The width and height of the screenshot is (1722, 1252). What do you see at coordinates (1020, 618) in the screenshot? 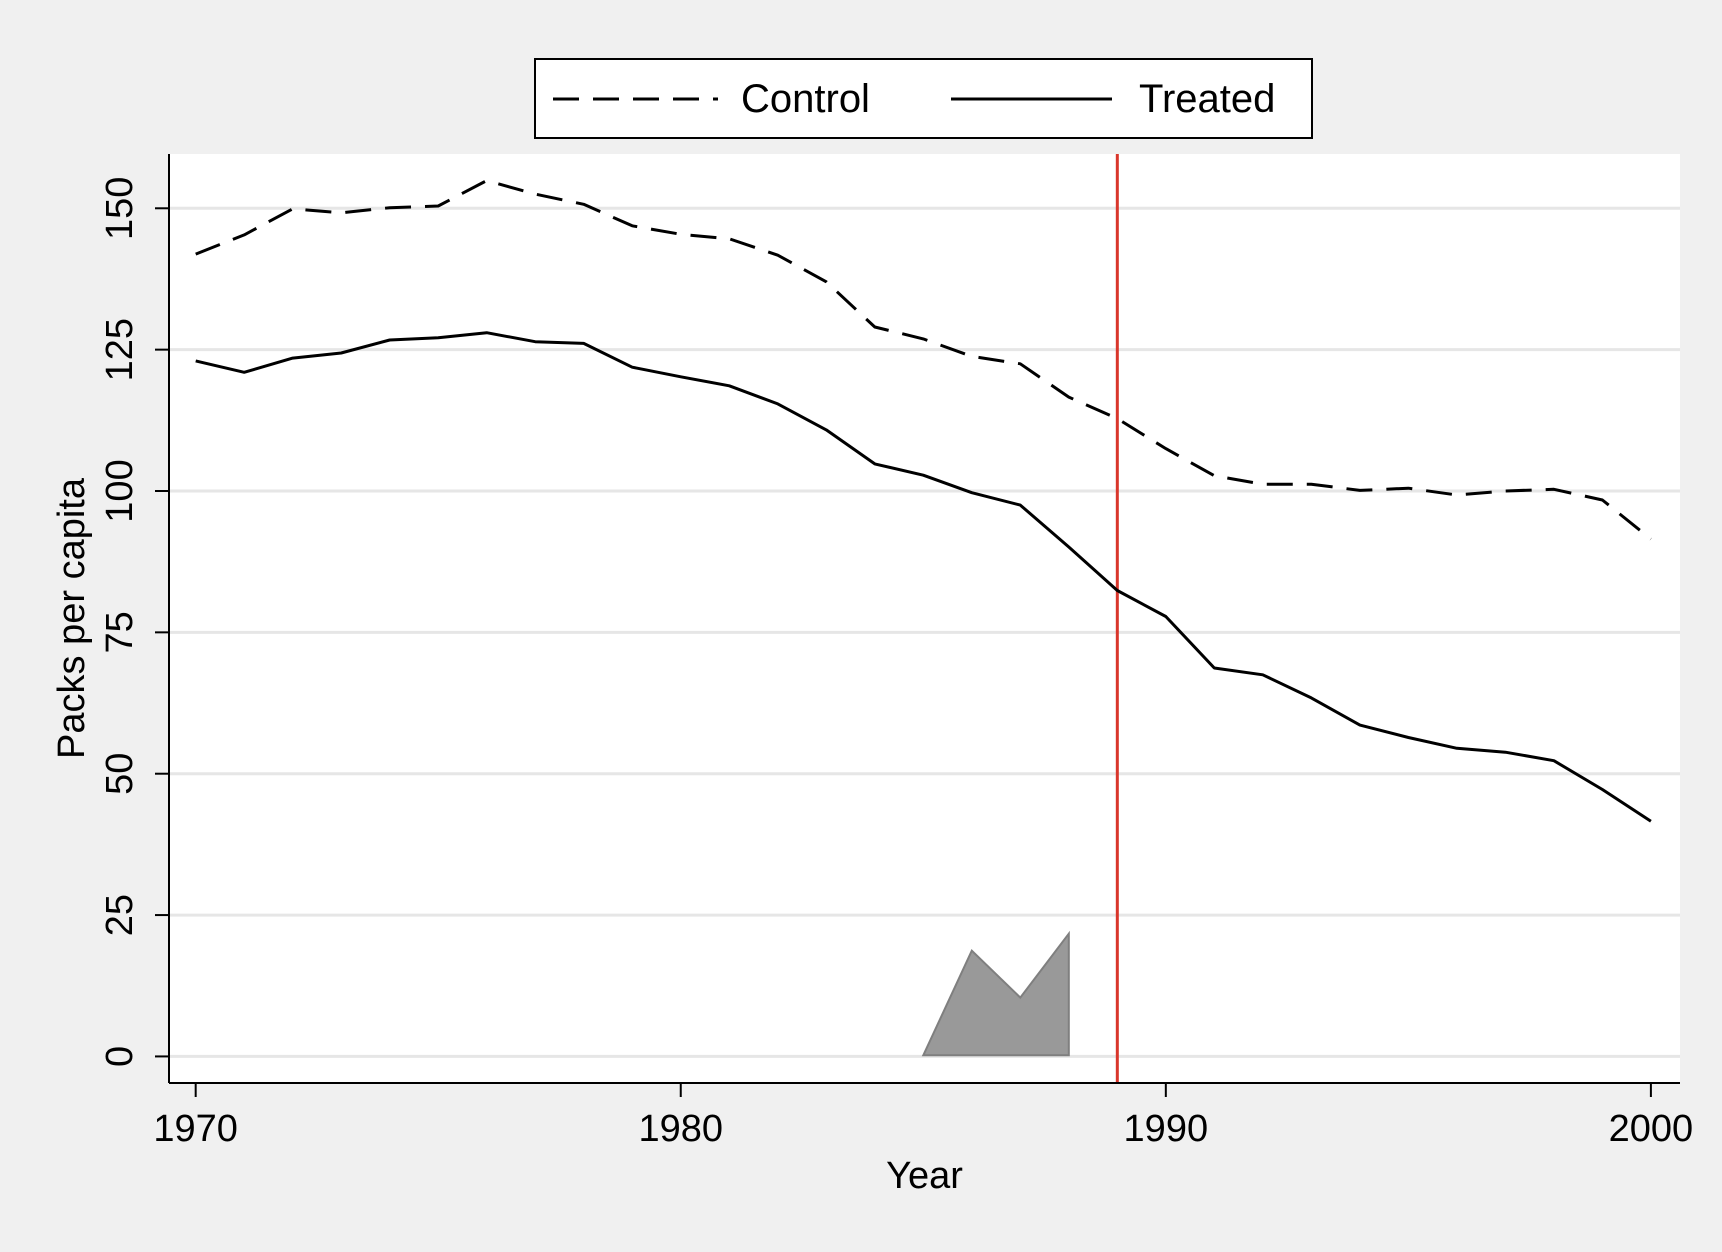
I see `annotations` at bounding box center [1020, 618].